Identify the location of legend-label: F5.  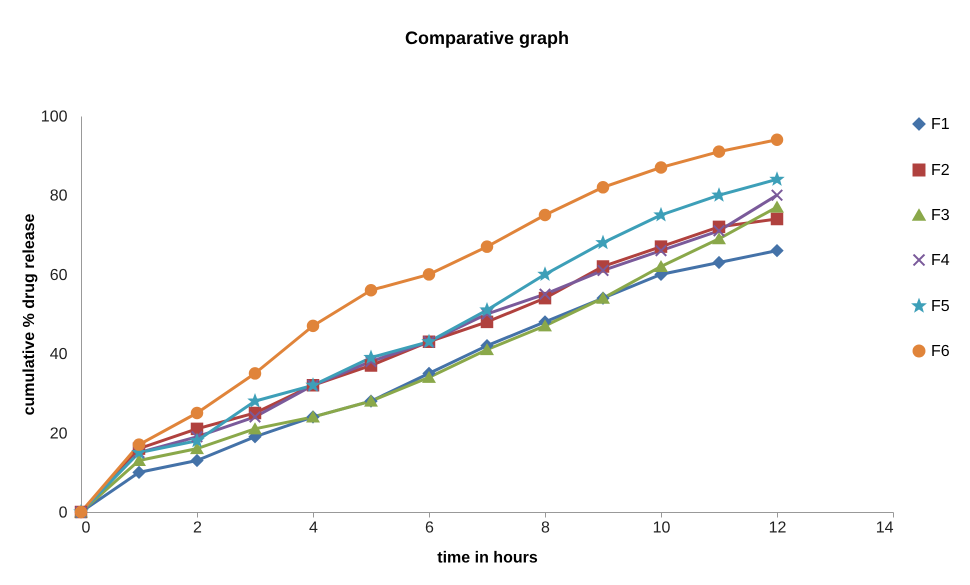
(940, 306).